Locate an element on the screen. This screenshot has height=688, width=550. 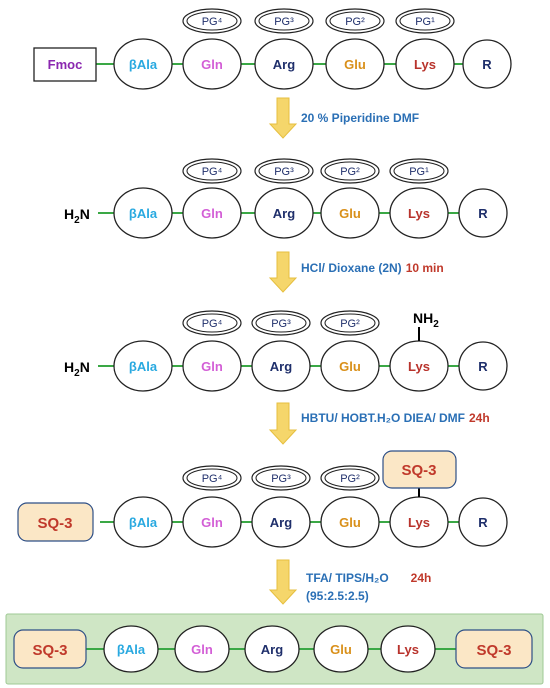
step-2: HCl/ Dioxane (2N) 10 min is located at coordinates (356, 272).